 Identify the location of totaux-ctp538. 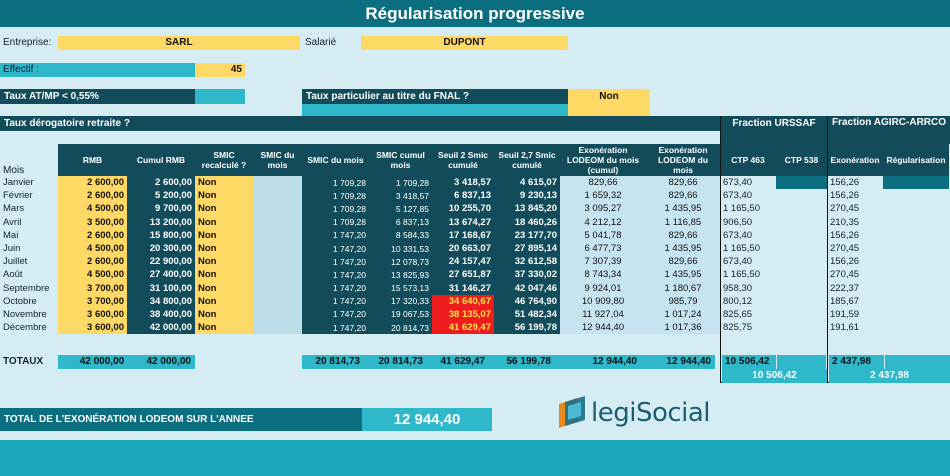
(801, 362).